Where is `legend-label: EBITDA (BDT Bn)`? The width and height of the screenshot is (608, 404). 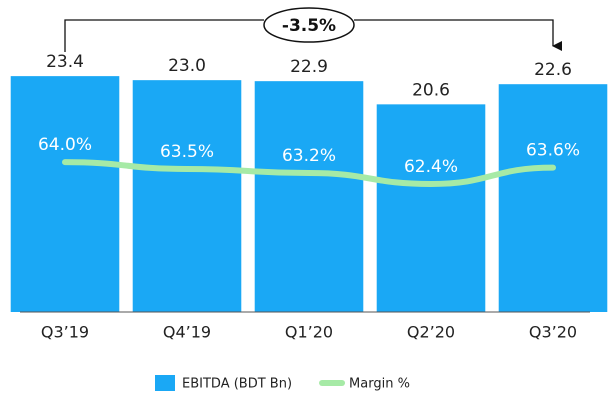 legend-label: EBITDA (BDT Bn) is located at coordinates (237, 384).